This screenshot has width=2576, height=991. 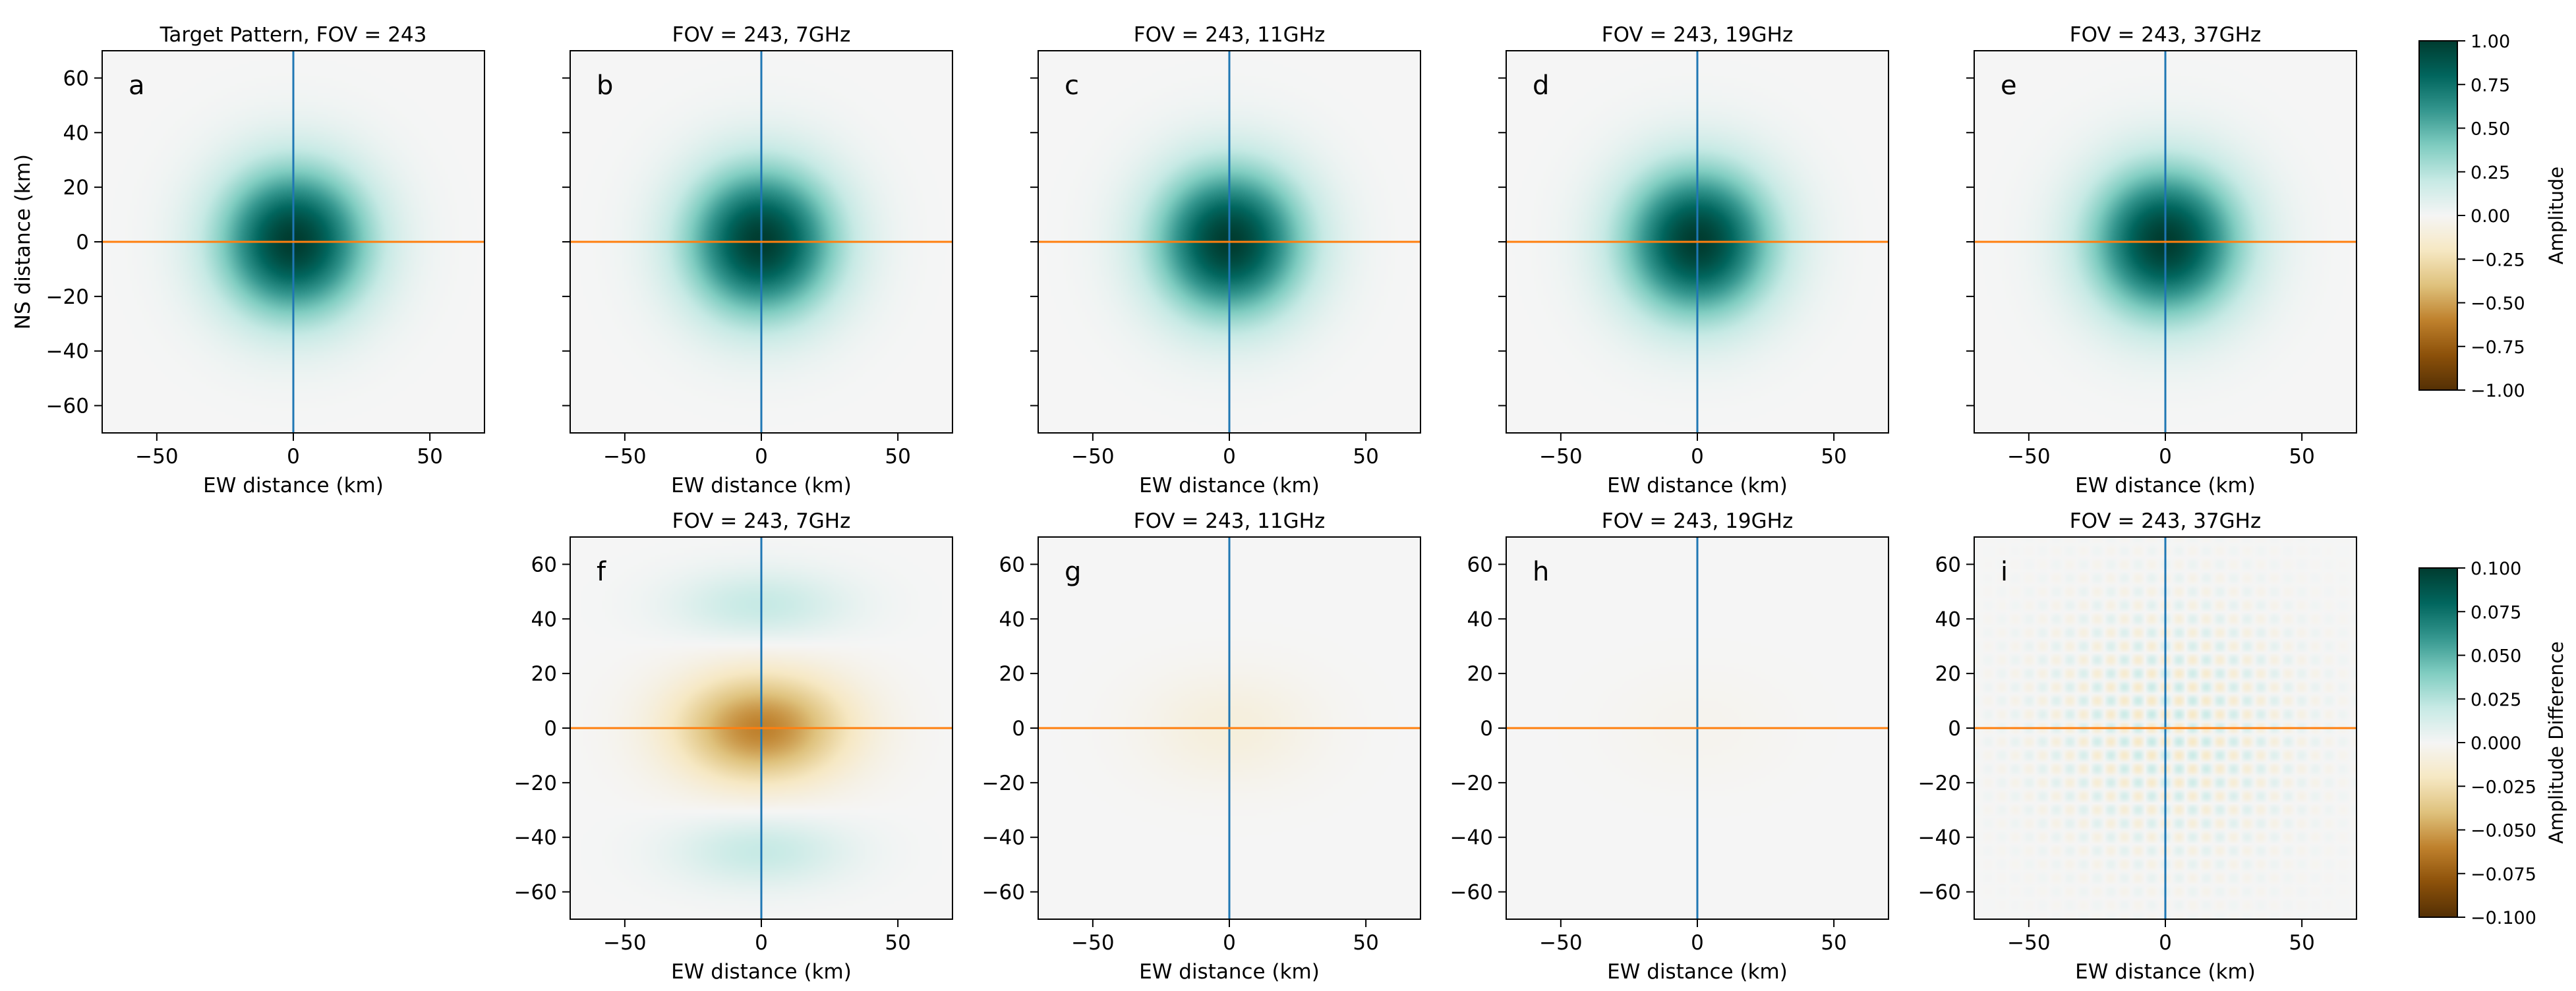 I want to click on colorbar-tick-label: 0.50, so click(x=2490, y=129).